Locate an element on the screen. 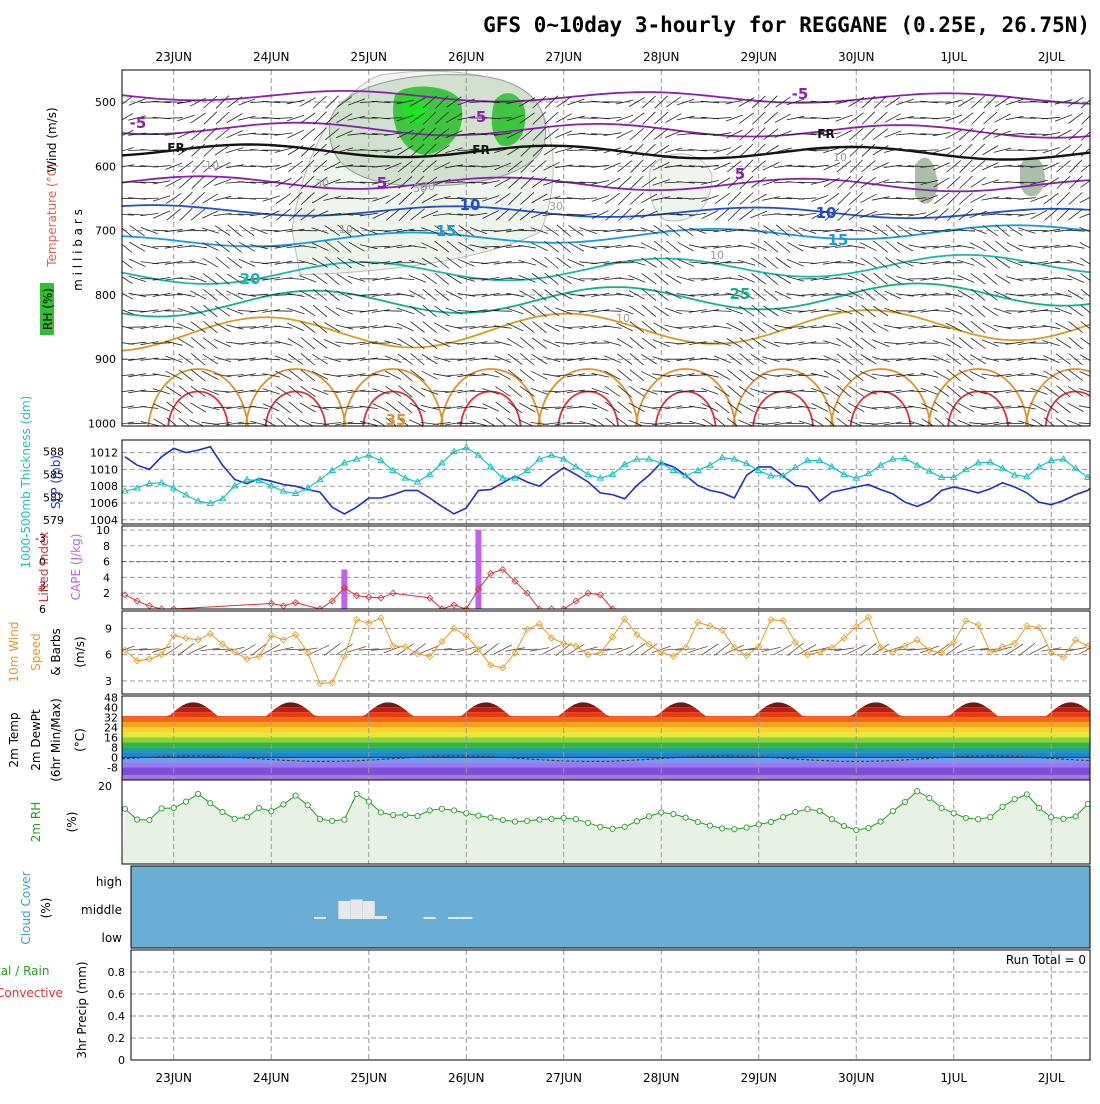 The image size is (1100, 1104). rh-tick: 20 is located at coordinates (105, 786).